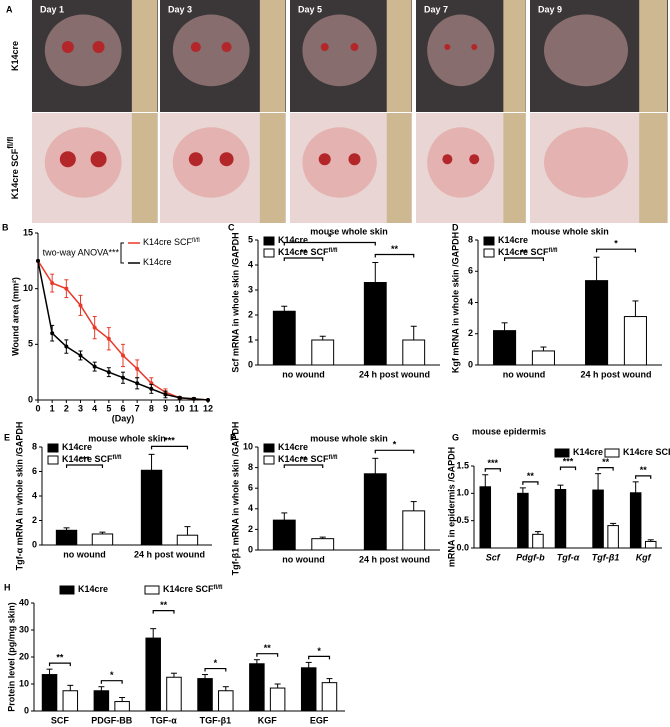 The image size is (670, 727). Describe the element at coordinates (235, 499) in the screenshot. I see `y-axis-label: Tgf-β1 mRNA in whole skin /GAPDH` at that location.